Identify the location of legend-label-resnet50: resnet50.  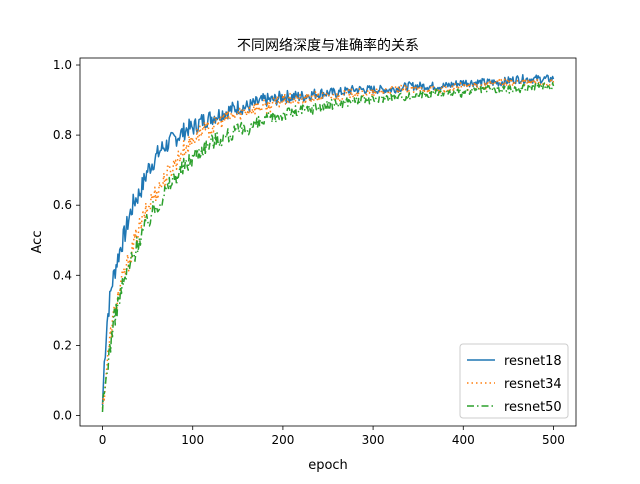
(533, 407).